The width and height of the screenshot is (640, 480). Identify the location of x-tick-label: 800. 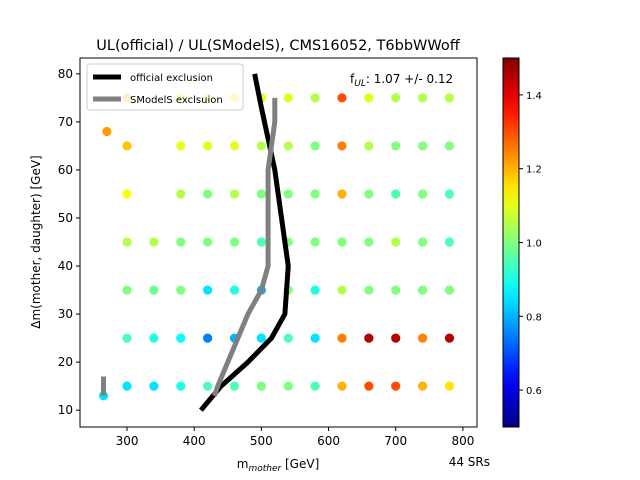
(462, 441).